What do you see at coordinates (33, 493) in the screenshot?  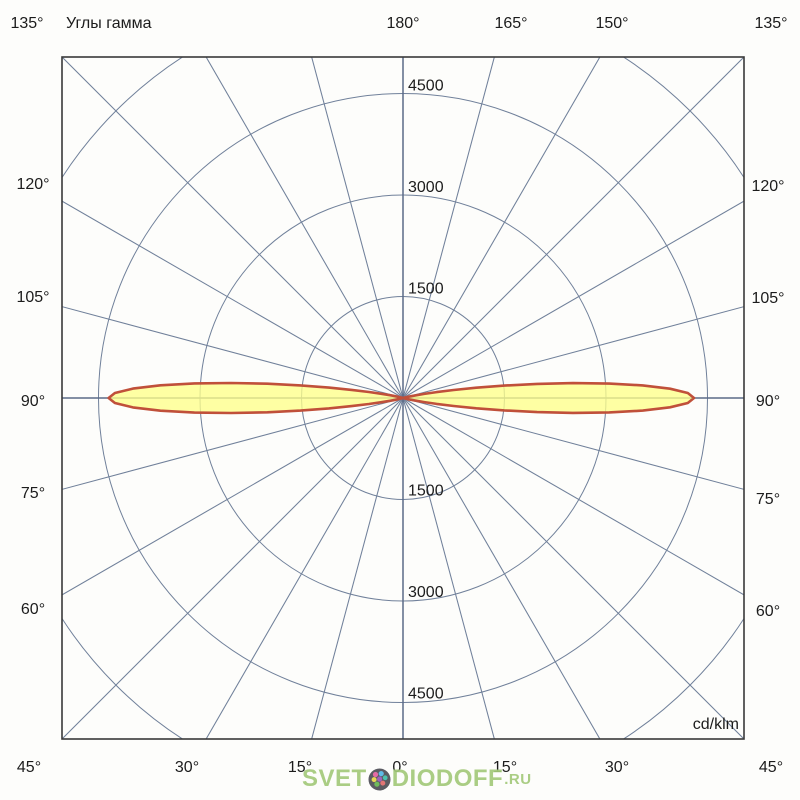 I see `gamma-label-left-3: 75°` at bounding box center [33, 493].